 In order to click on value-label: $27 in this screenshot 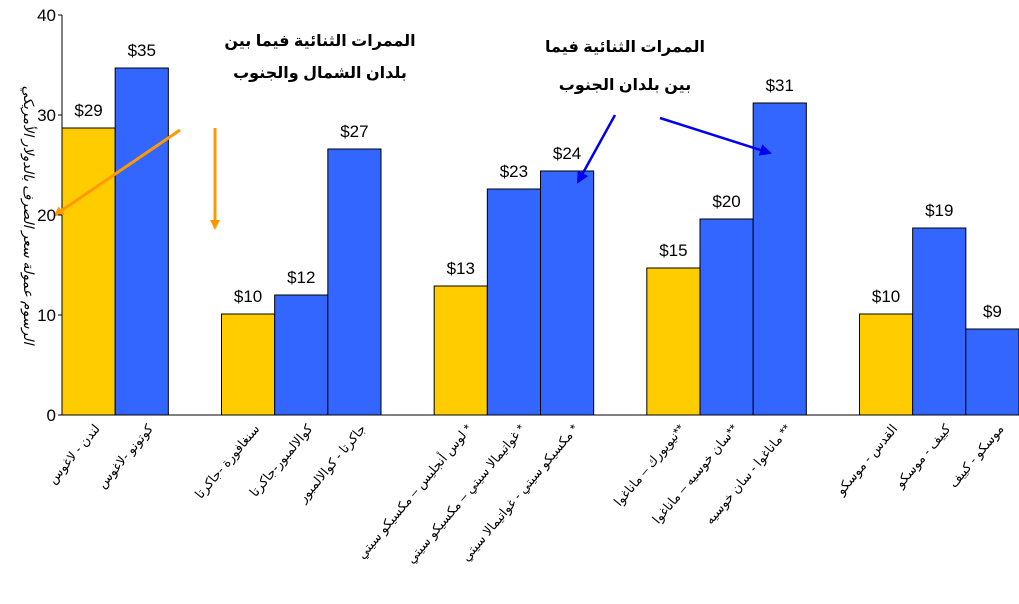, I will do `click(354, 131)`.